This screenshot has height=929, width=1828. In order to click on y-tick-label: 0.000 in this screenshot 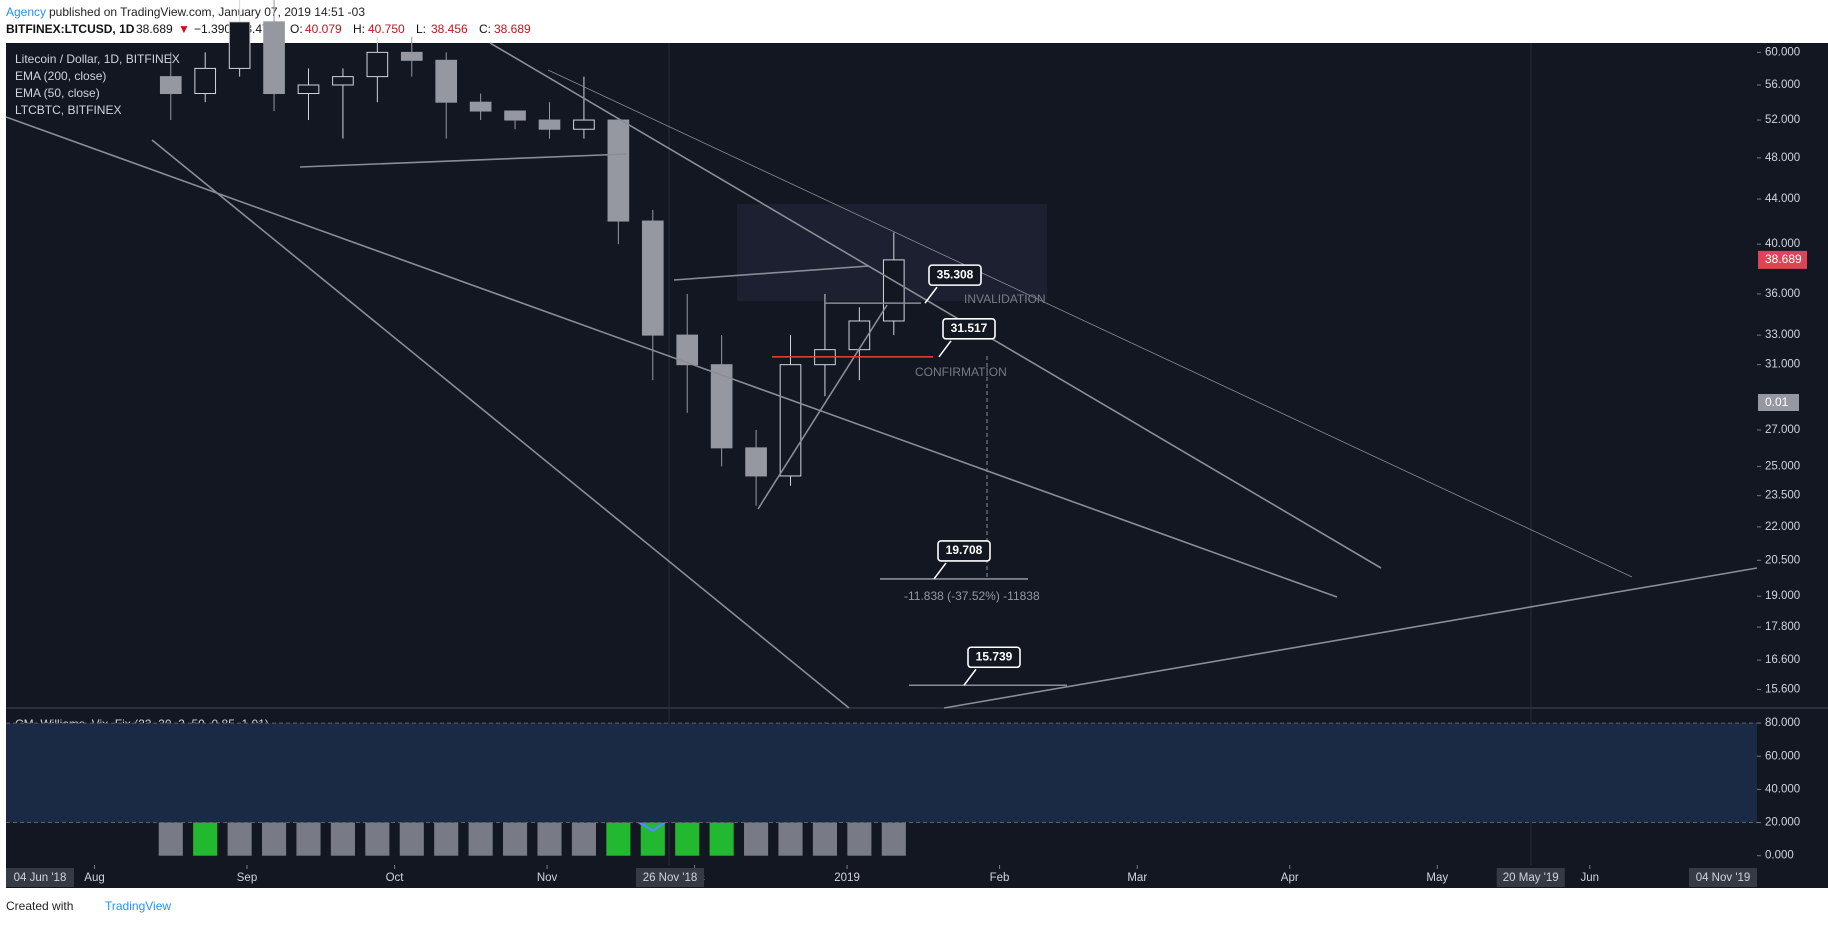, I will do `click(1779, 856)`.